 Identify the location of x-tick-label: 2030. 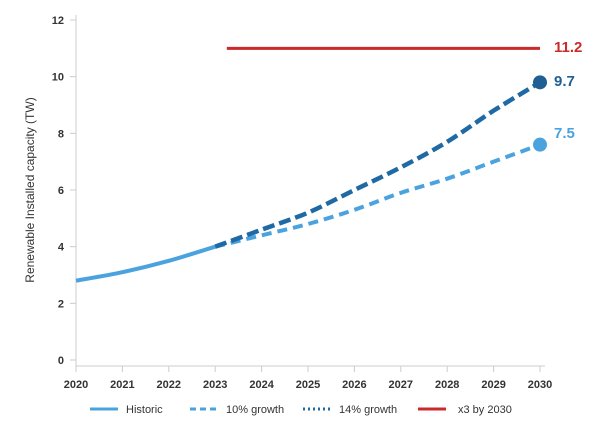
(540, 385).